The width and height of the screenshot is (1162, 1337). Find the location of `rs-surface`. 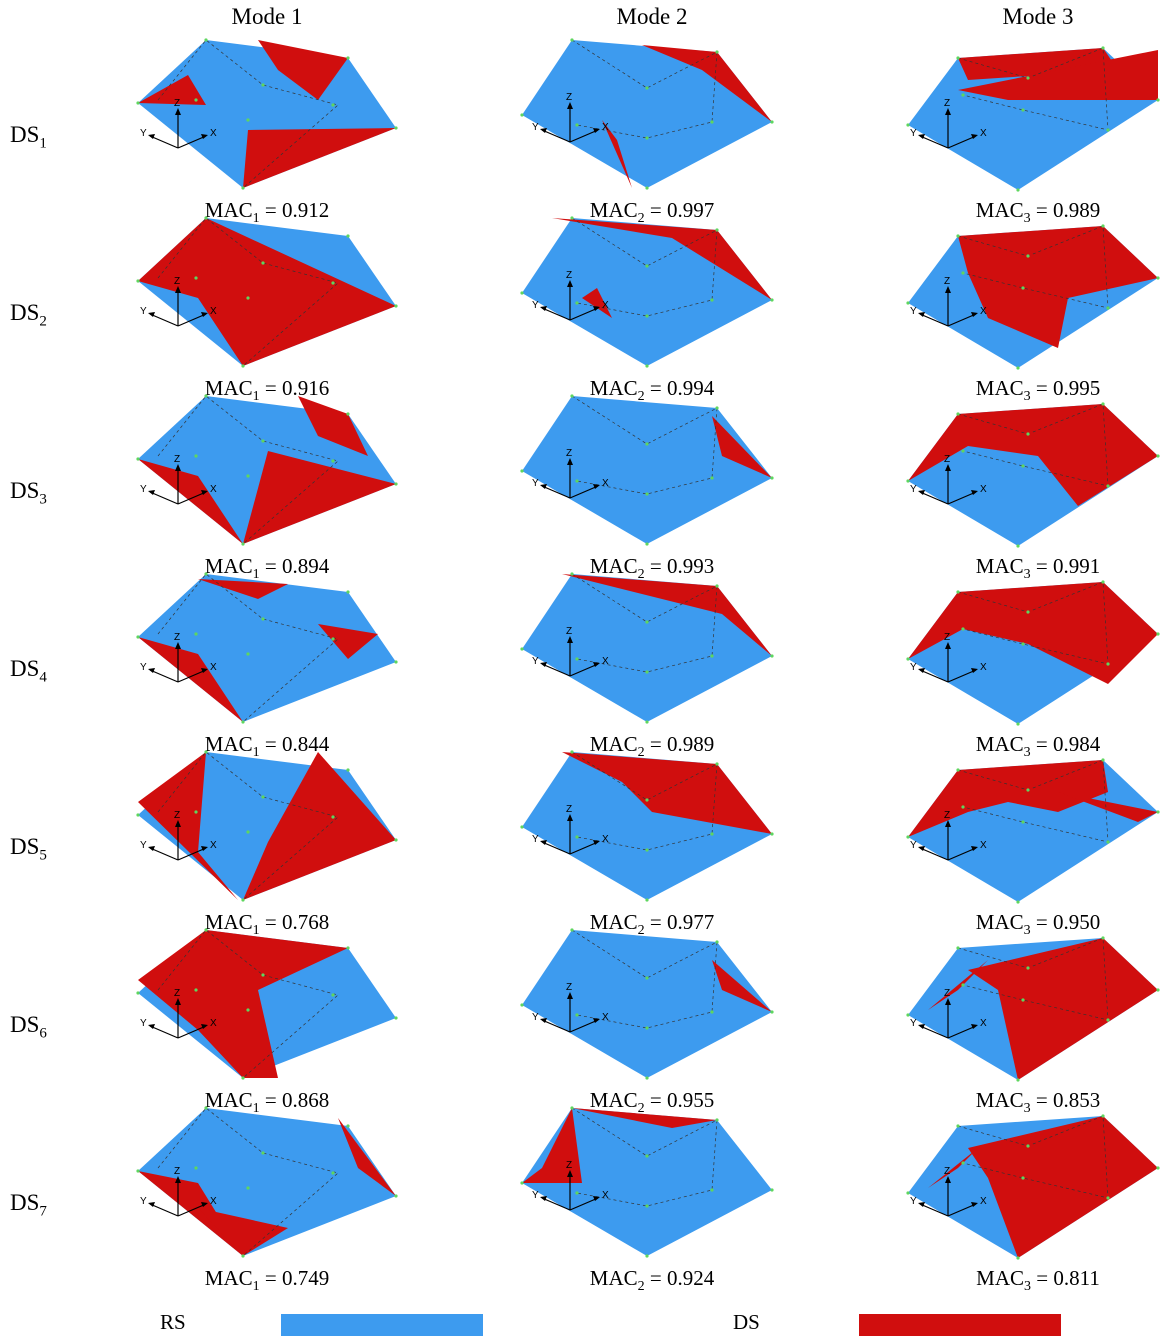

rs-surface is located at coordinates (647, 292).